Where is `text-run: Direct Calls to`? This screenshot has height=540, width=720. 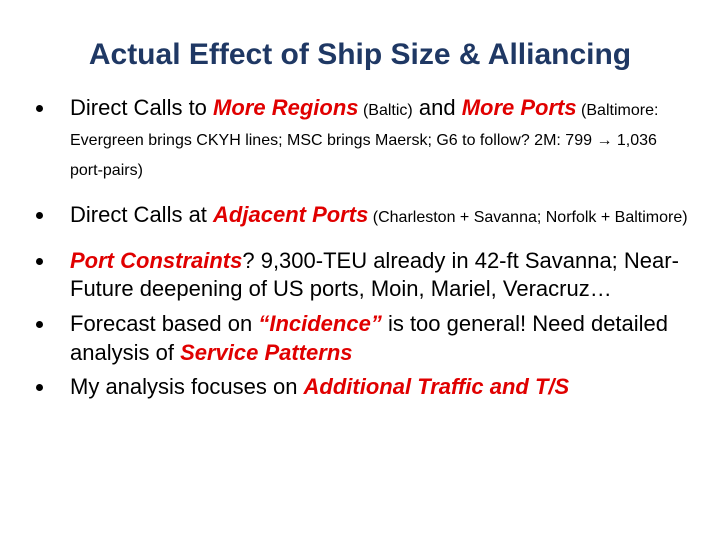 text-run: Direct Calls to is located at coordinates (142, 107).